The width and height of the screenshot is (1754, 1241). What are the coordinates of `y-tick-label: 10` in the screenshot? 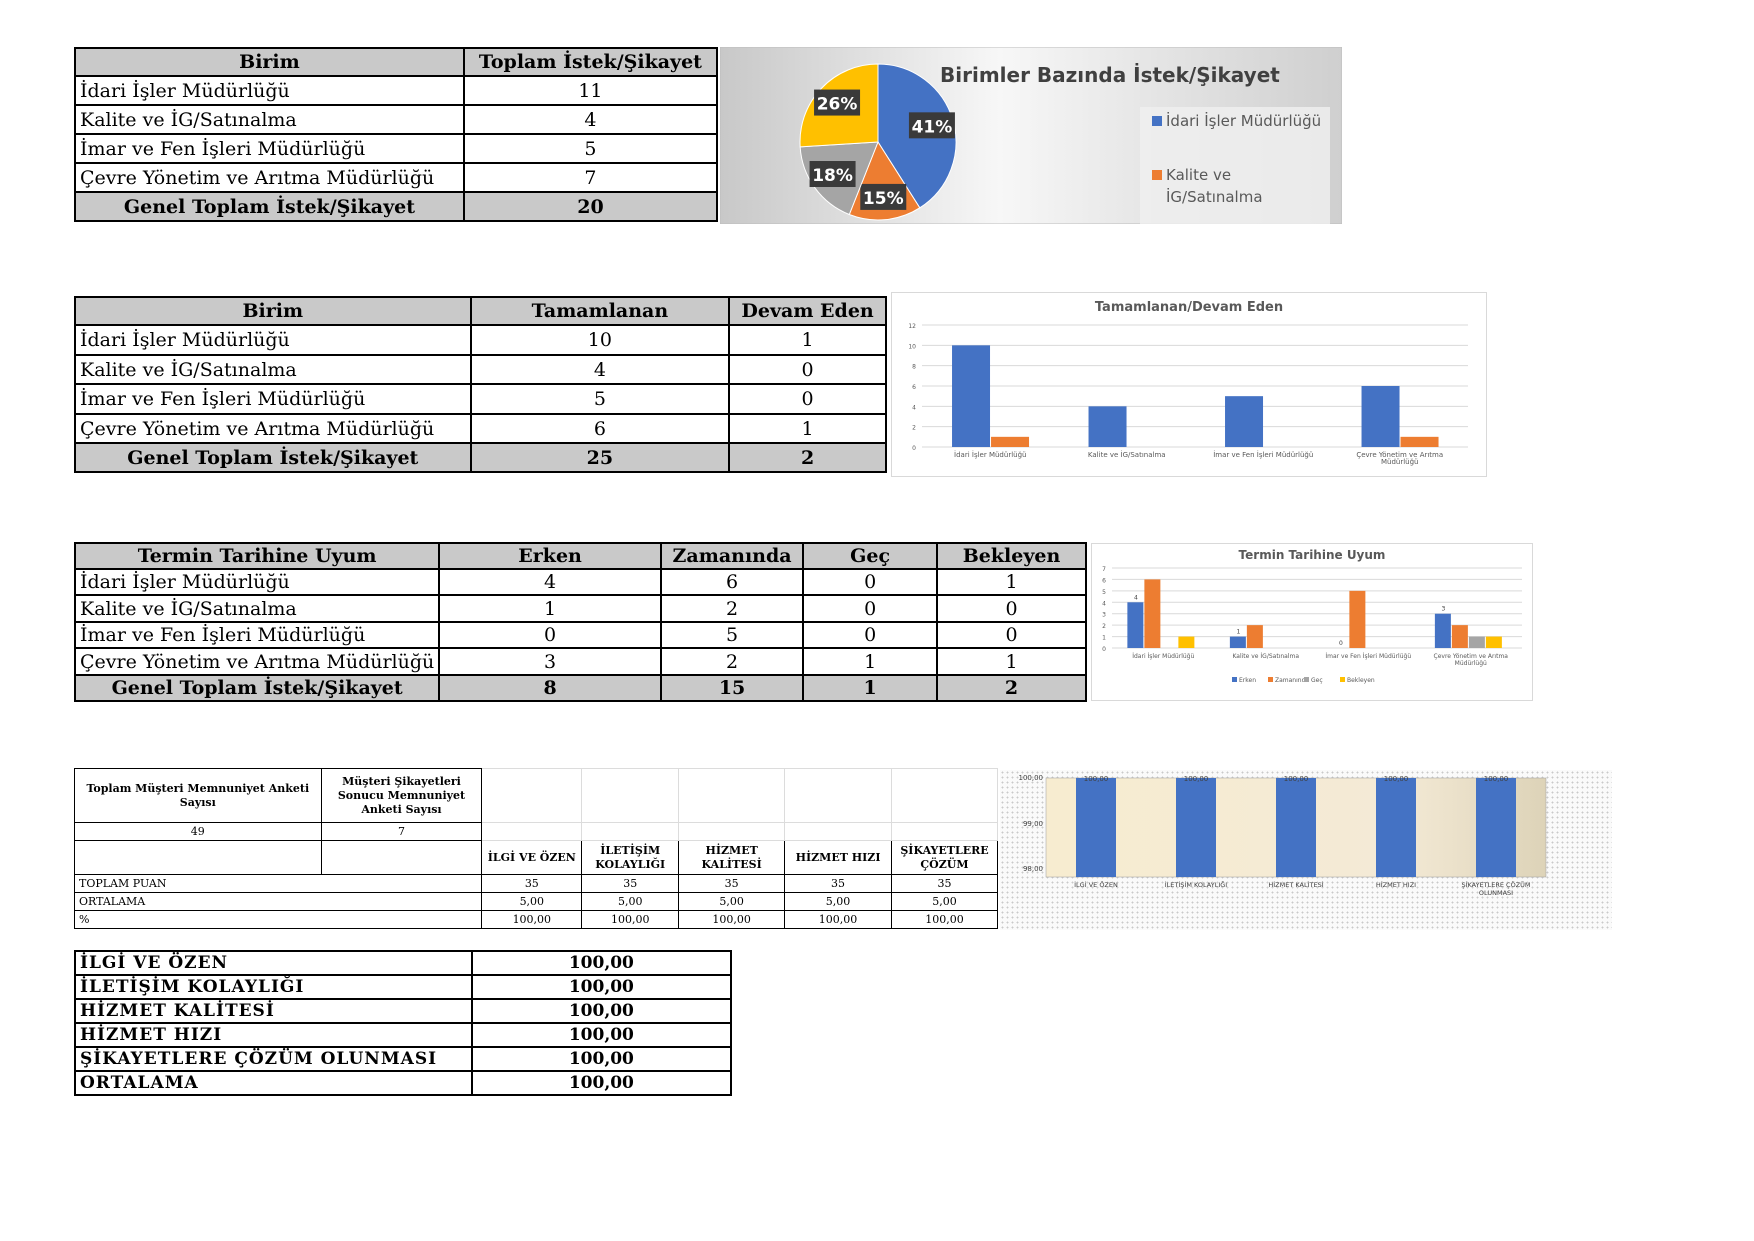 It's located at (912, 346).